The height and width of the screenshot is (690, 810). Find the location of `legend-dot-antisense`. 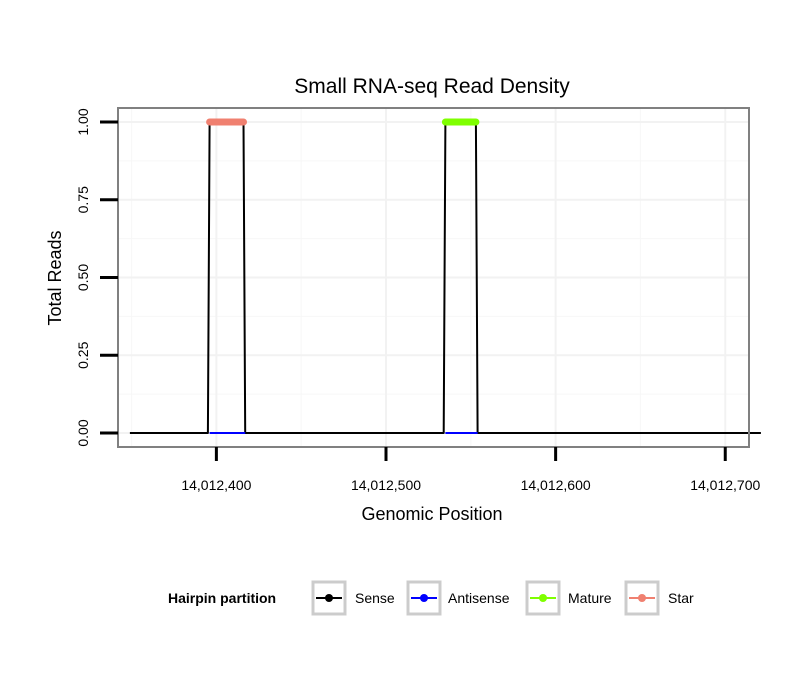

legend-dot-antisense is located at coordinates (424, 598).